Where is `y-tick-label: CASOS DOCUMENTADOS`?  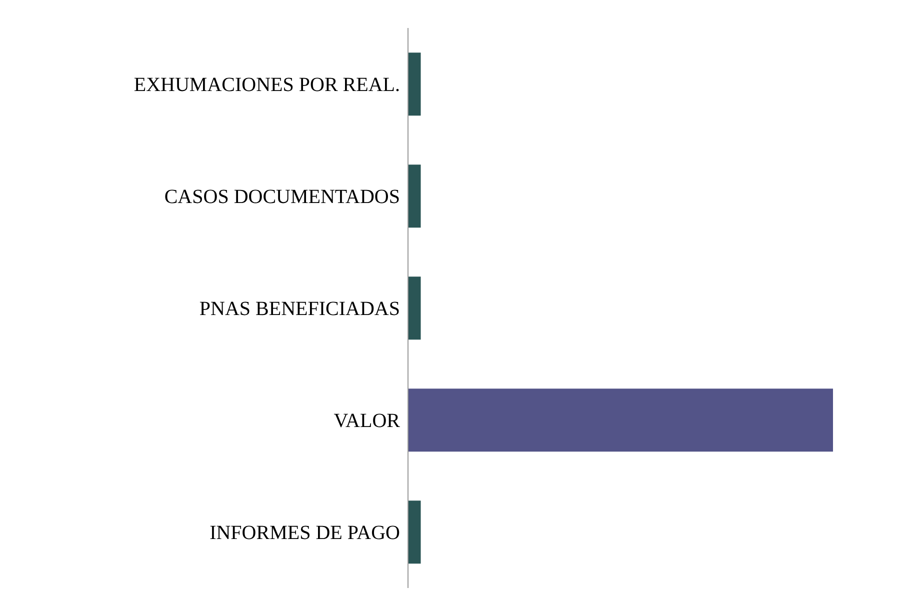
y-tick-label: CASOS DOCUMENTADOS is located at coordinates (282, 197).